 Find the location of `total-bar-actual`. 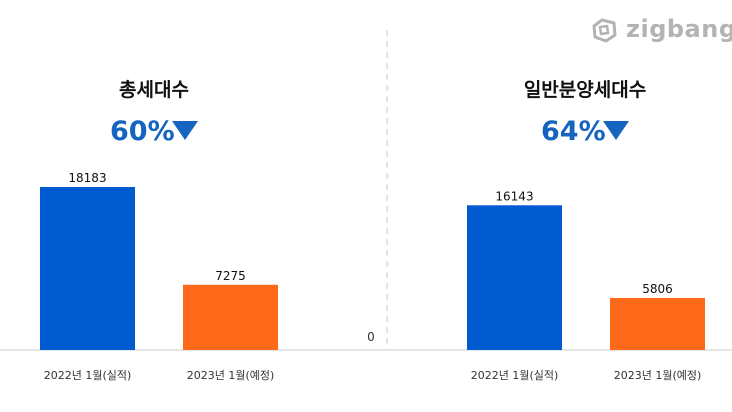

total-bar-actual is located at coordinates (87, 268).